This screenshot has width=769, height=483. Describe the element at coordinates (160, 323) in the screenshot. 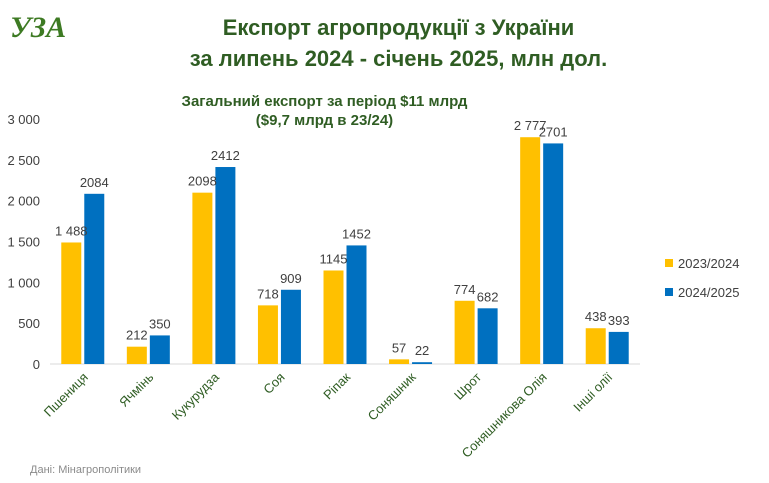

I see `value-label: 350` at that location.